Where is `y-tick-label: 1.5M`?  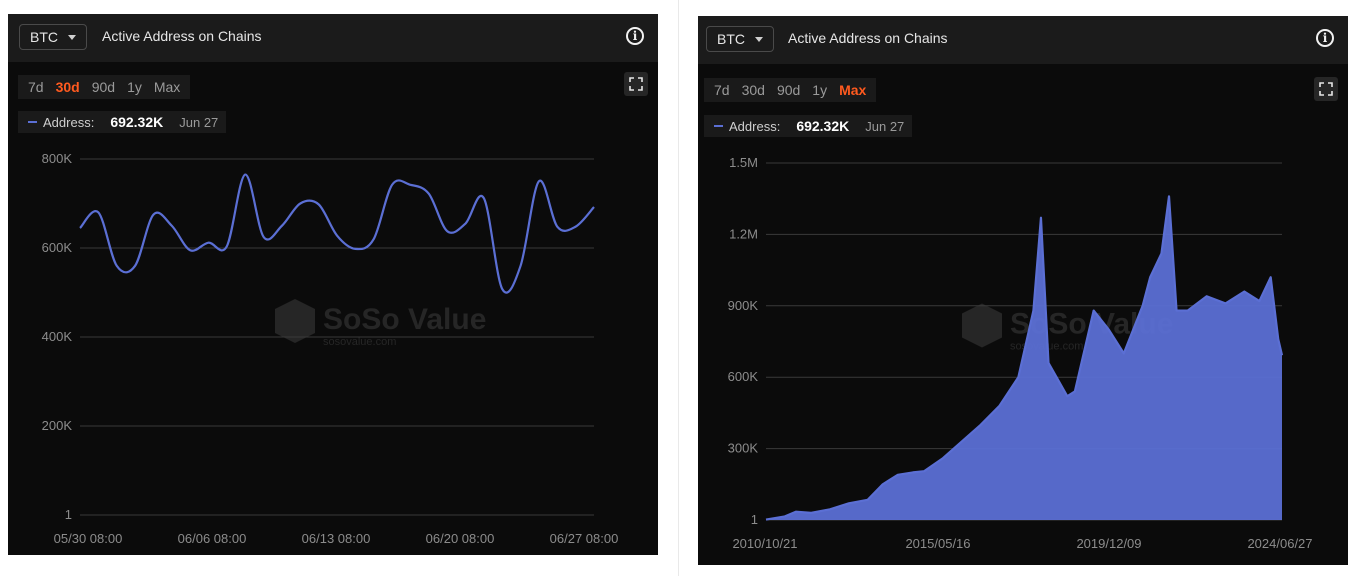
y-tick-label: 1.5M is located at coordinates (743, 162).